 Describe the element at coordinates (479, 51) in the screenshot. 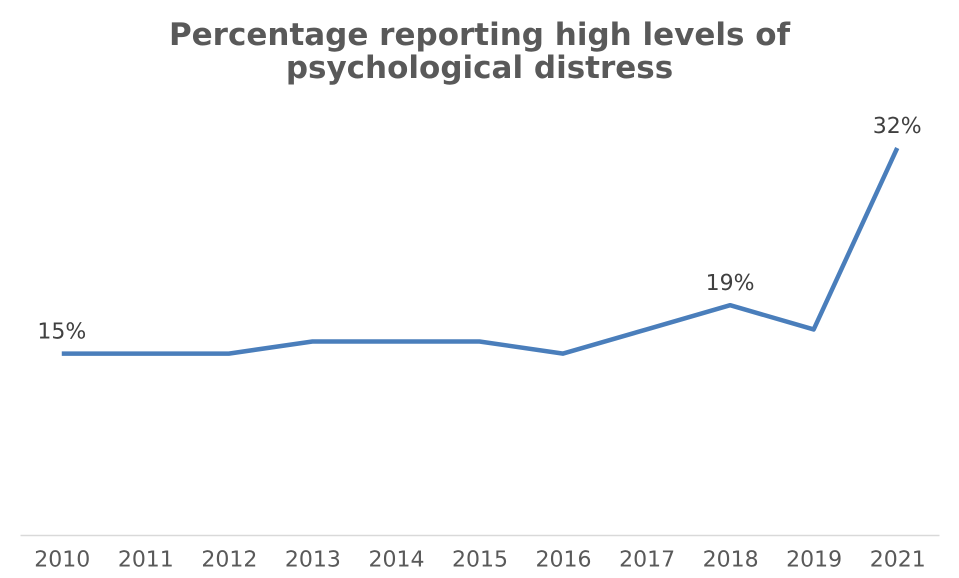

I see `chart-title: Percentage reporting high levels of psychological distress` at that location.